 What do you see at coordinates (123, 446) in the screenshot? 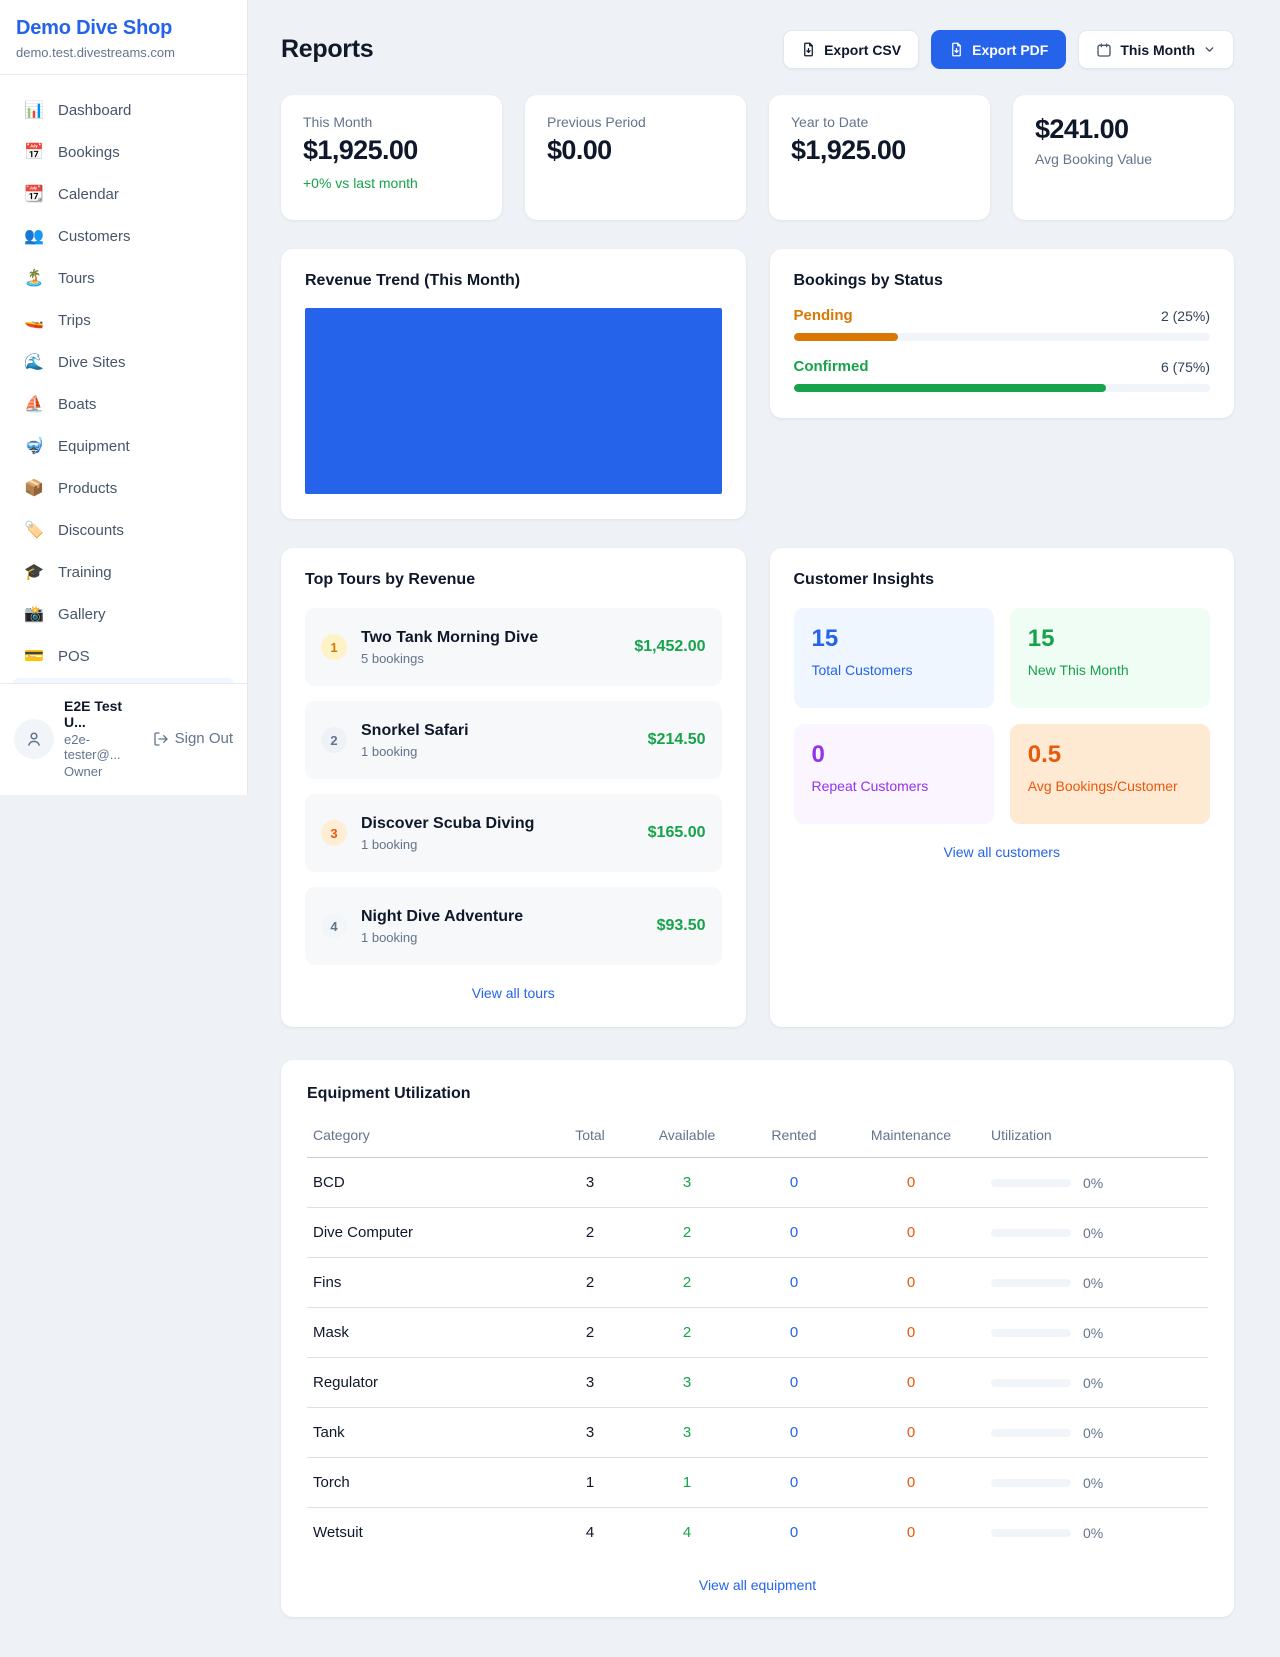
I see `sidebar-item-equipment: 🤿 Equipment` at bounding box center [123, 446].